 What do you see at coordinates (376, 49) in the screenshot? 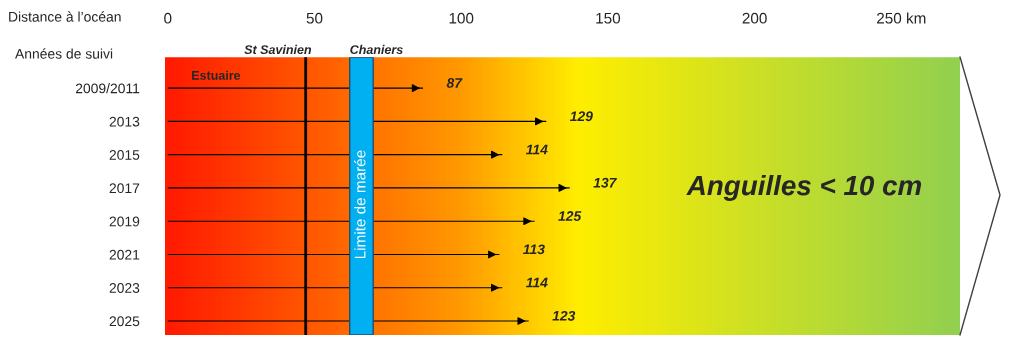
I see `band-label: Chaniers` at bounding box center [376, 49].